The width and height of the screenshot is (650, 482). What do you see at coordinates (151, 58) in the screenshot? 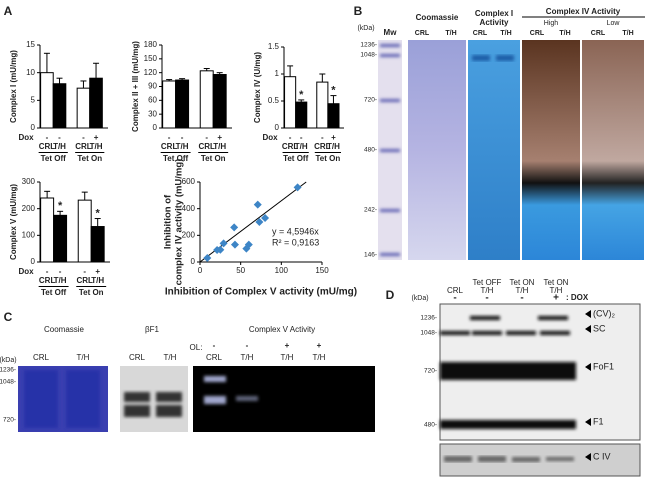
I see `y-tick-label: 150` at bounding box center [151, 58].